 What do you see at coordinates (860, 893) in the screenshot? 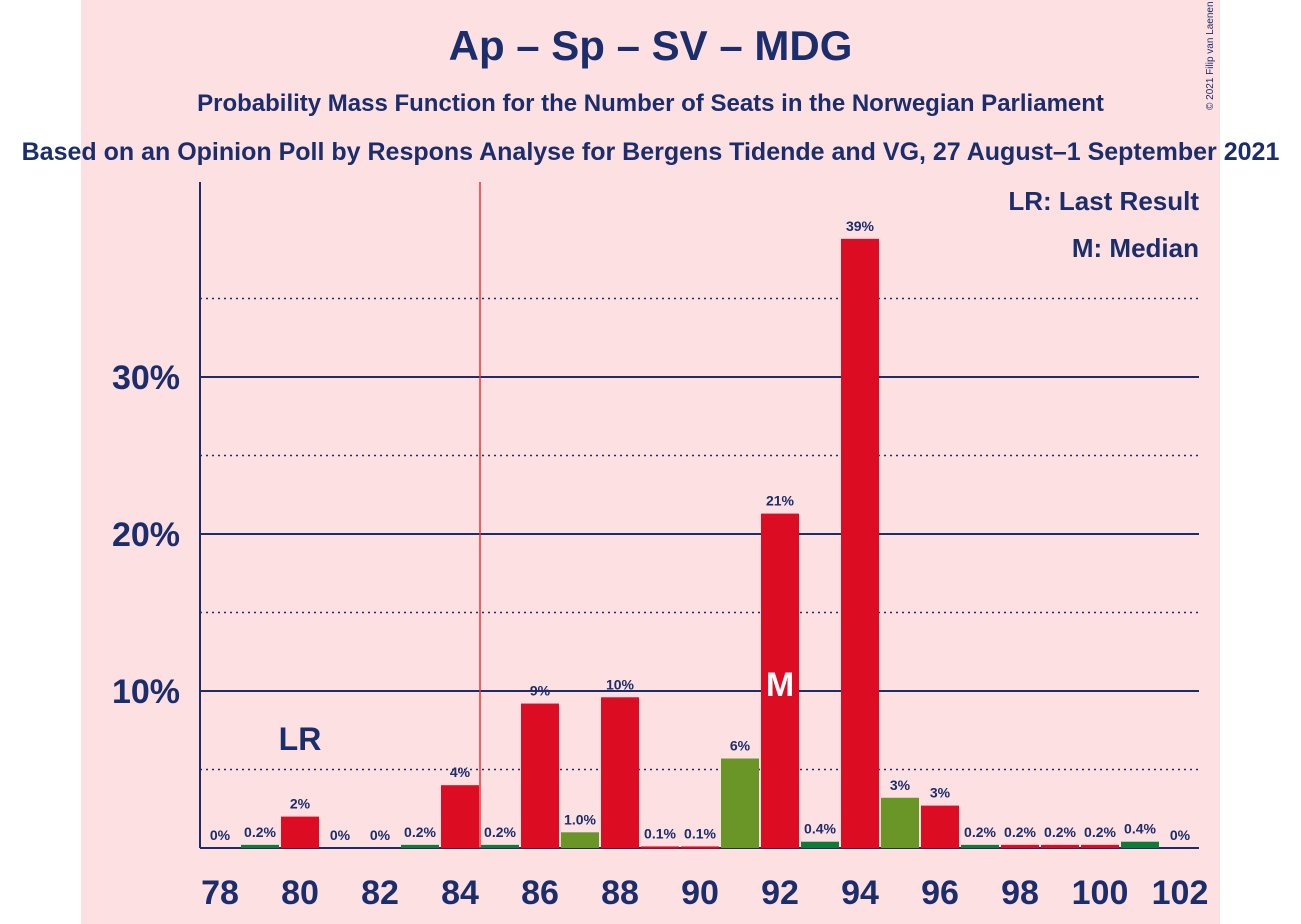
I see `x-tick-label: 94` at bounding box center [860, 893].